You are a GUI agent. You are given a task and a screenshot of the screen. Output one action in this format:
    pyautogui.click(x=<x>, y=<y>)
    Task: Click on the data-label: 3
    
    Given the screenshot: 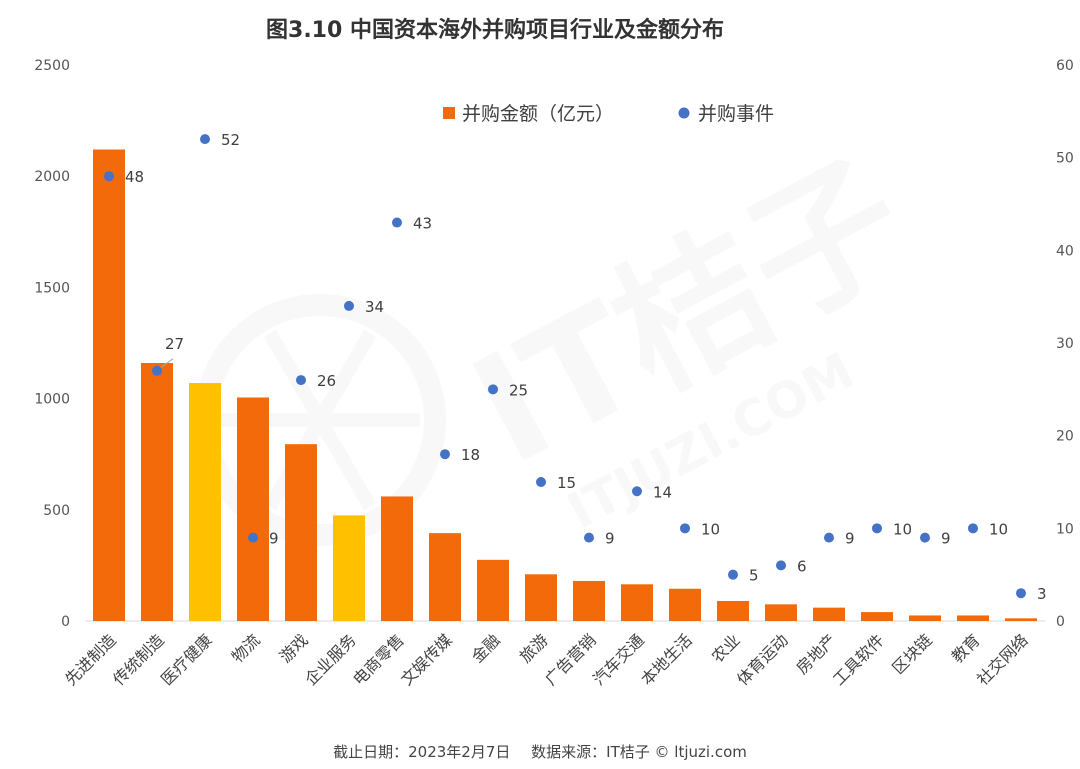 What is the action you would take?
    pyautogui.click(x=1042, y=594)
    